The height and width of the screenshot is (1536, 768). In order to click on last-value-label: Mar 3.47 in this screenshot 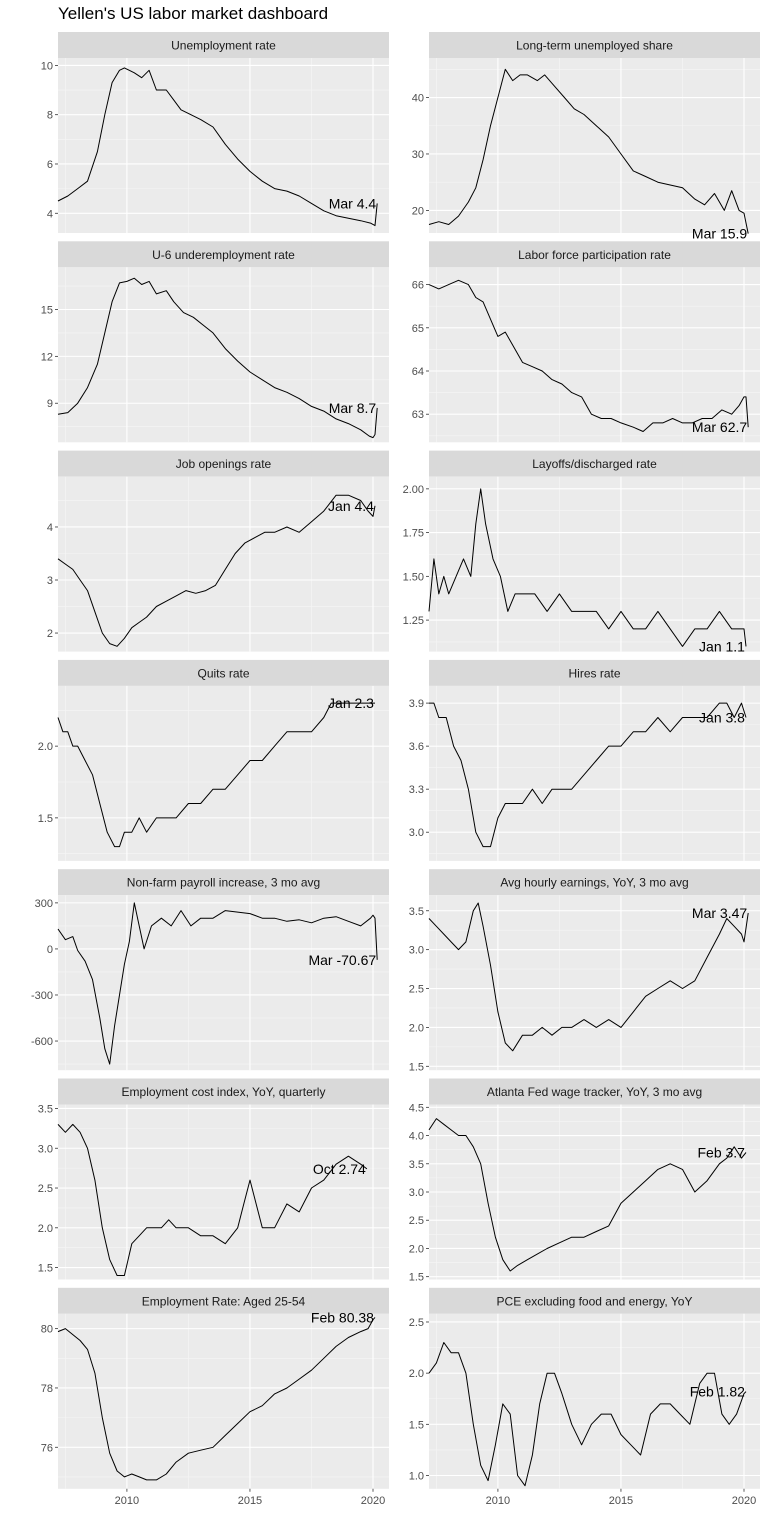, I will do `click(719, 913)`.